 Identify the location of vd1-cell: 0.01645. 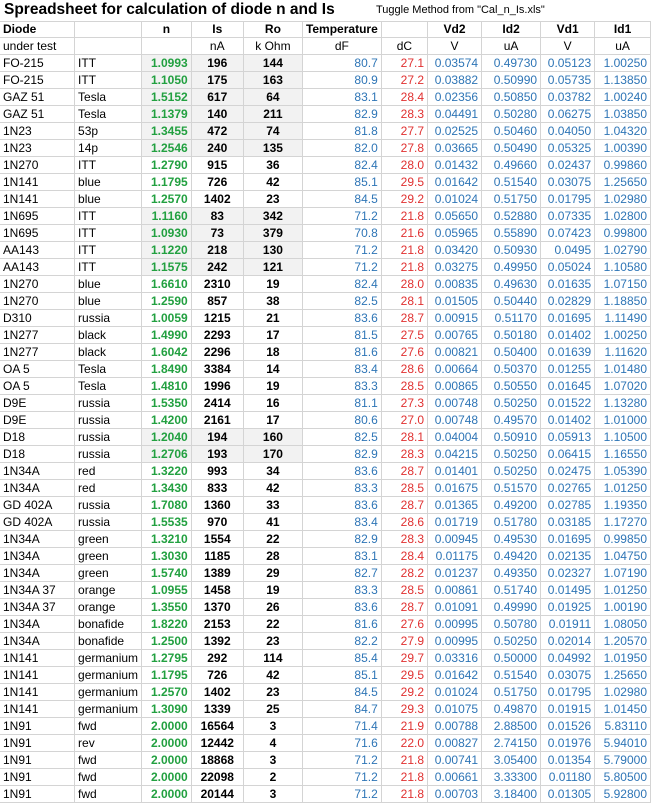
(568, 386).